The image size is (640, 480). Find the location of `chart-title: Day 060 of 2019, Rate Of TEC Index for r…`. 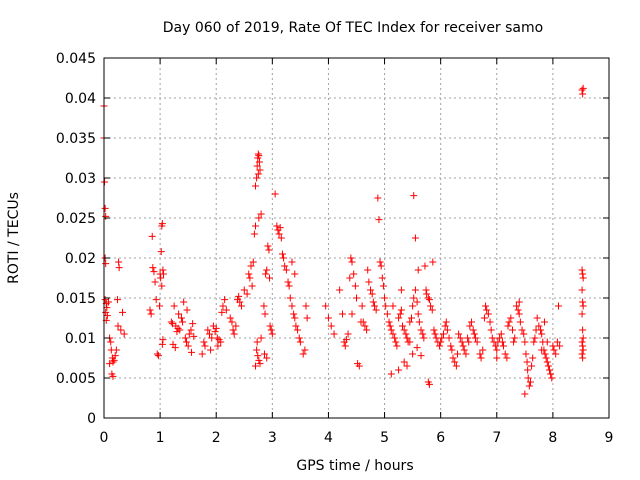

chart-title: Day 060 of 2019, Rate Of TEC Index for r… is located at coordinates (353, 28).